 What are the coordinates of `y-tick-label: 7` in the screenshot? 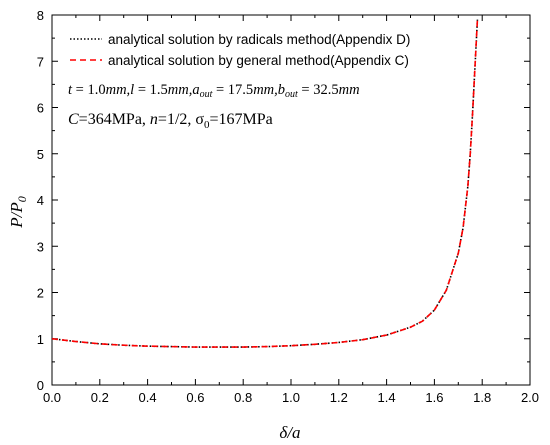 It's located at (40, 61).